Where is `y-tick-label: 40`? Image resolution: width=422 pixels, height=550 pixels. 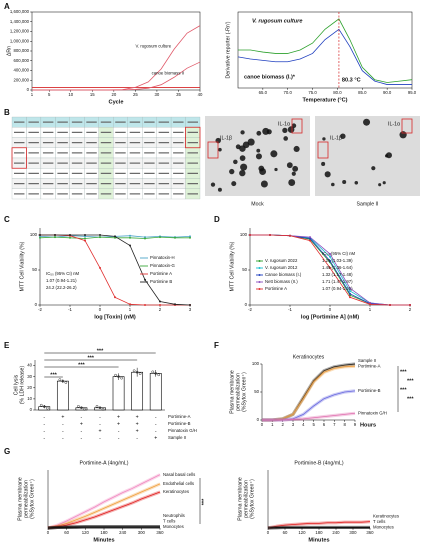 y-tick-label: 40 is located at coordinates (29, 365).